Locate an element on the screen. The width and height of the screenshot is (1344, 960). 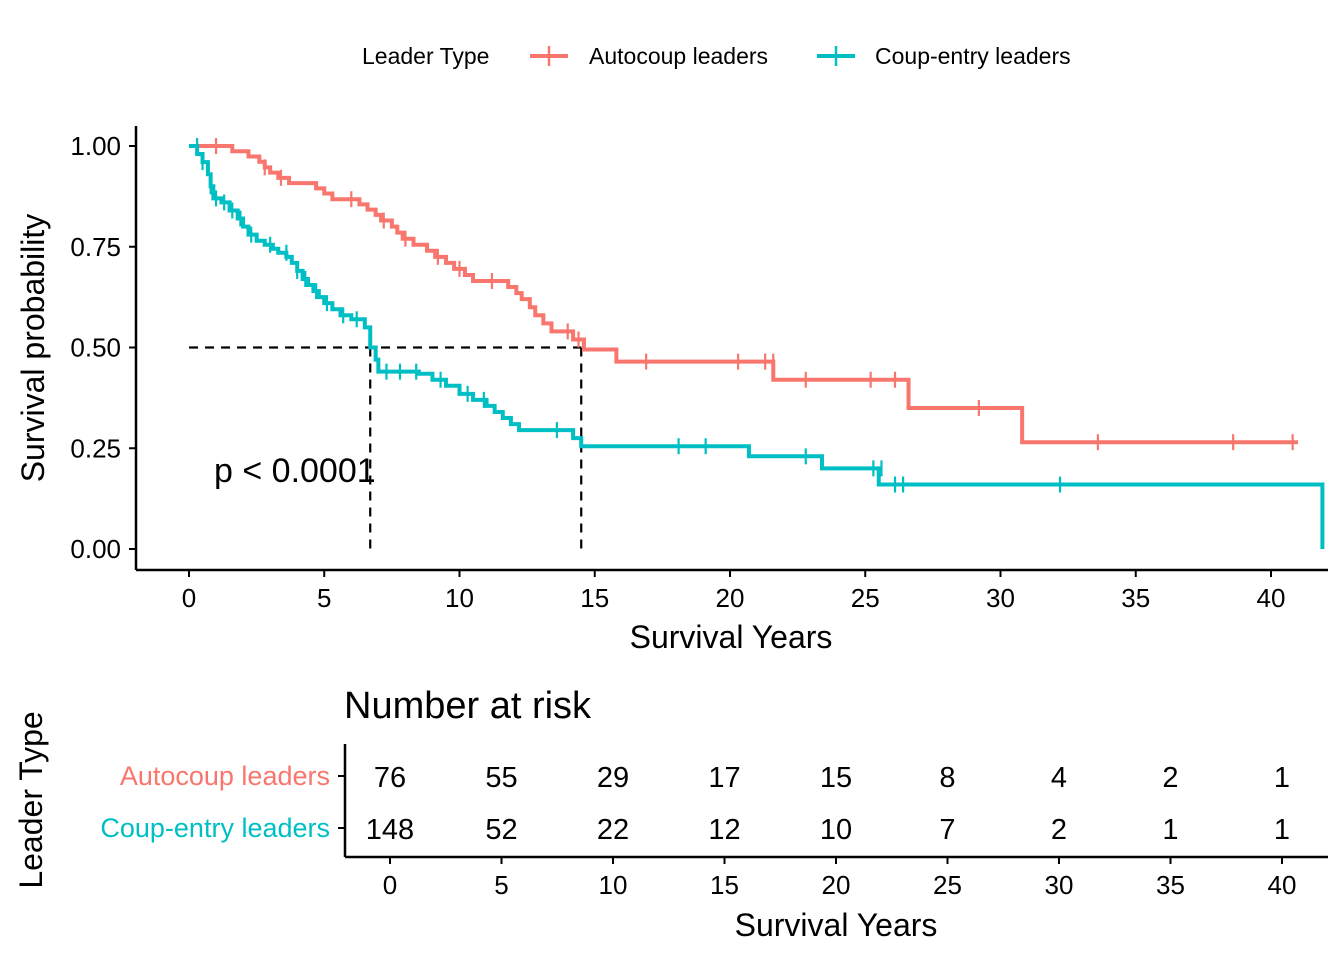
x-tick-label: 5 is located at coordinates (324, 598).